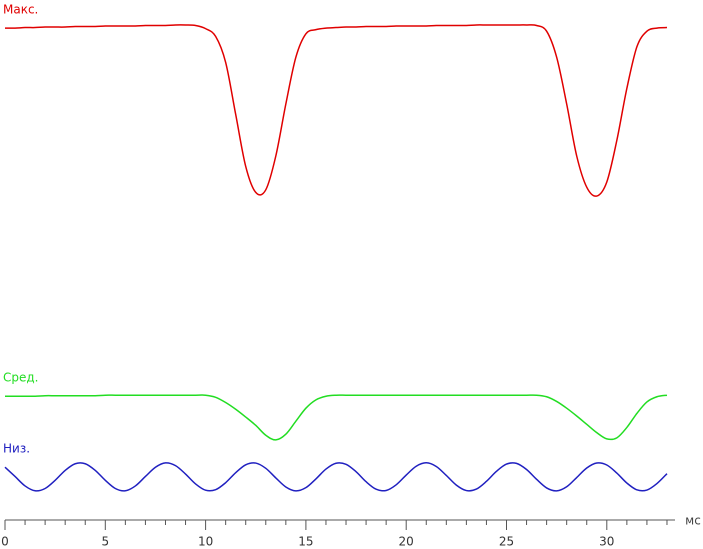  Describe the element at coordinates (506, 542) in the screenshot. I see `x-tick-label: 25` at that location.